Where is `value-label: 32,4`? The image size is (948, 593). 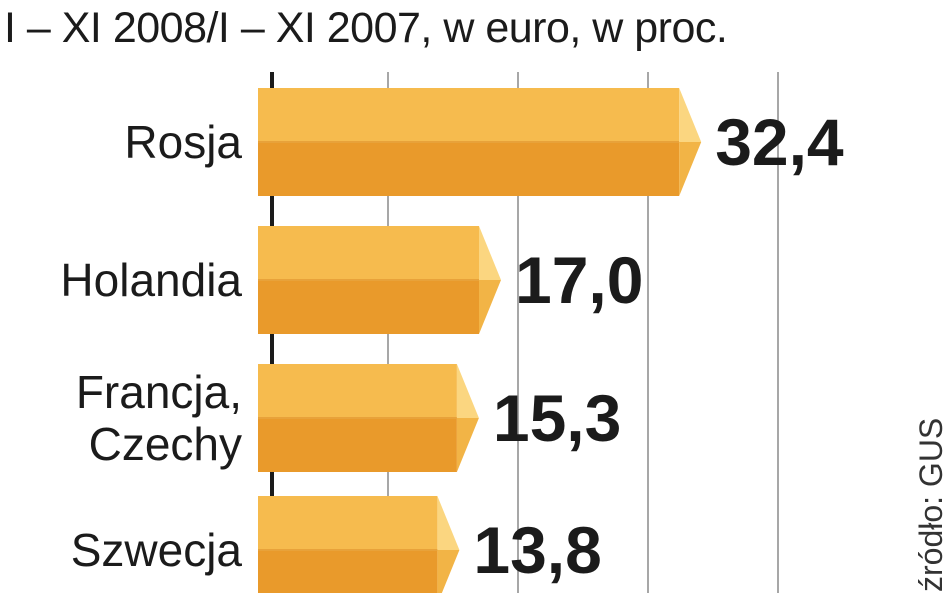
value-label: 32,4 is located at coordinates (779, 142).